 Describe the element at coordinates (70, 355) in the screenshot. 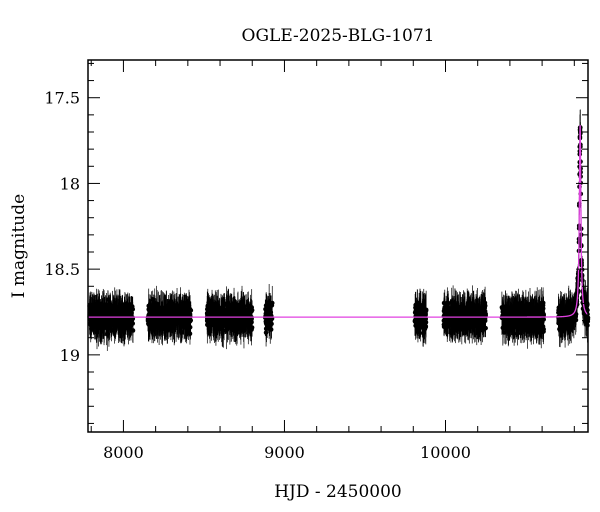

I see `y-tick-label: 19` at that location.